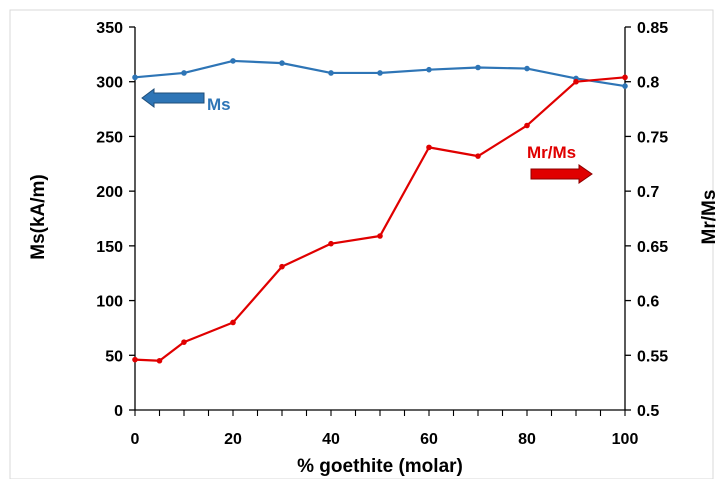  Describe the element at coordinates (709, 217) in the screenshot. I see `y2-axis-title: Mr/Ms` at that location.